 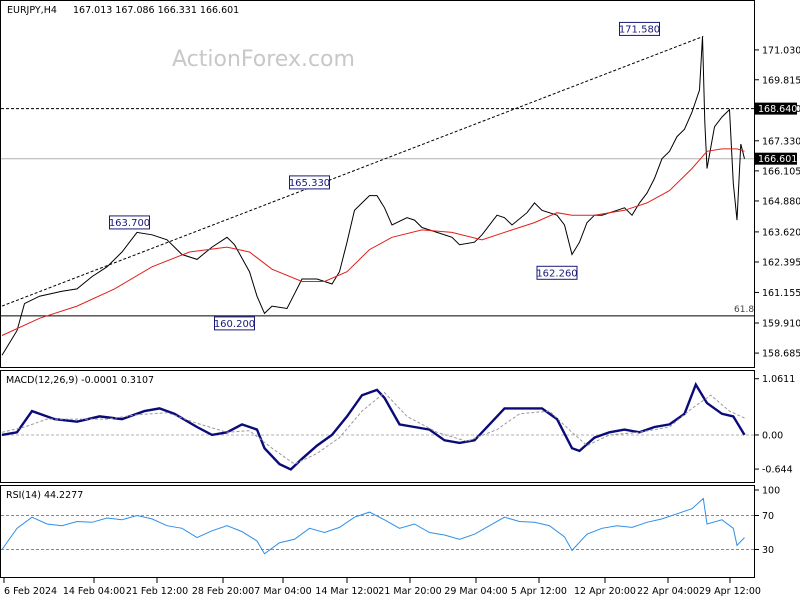 What do you see at coordinates (778, 379) in the screenshot?
I see `macd-tick-label: 1.0611` at bounding box center [778, 379].